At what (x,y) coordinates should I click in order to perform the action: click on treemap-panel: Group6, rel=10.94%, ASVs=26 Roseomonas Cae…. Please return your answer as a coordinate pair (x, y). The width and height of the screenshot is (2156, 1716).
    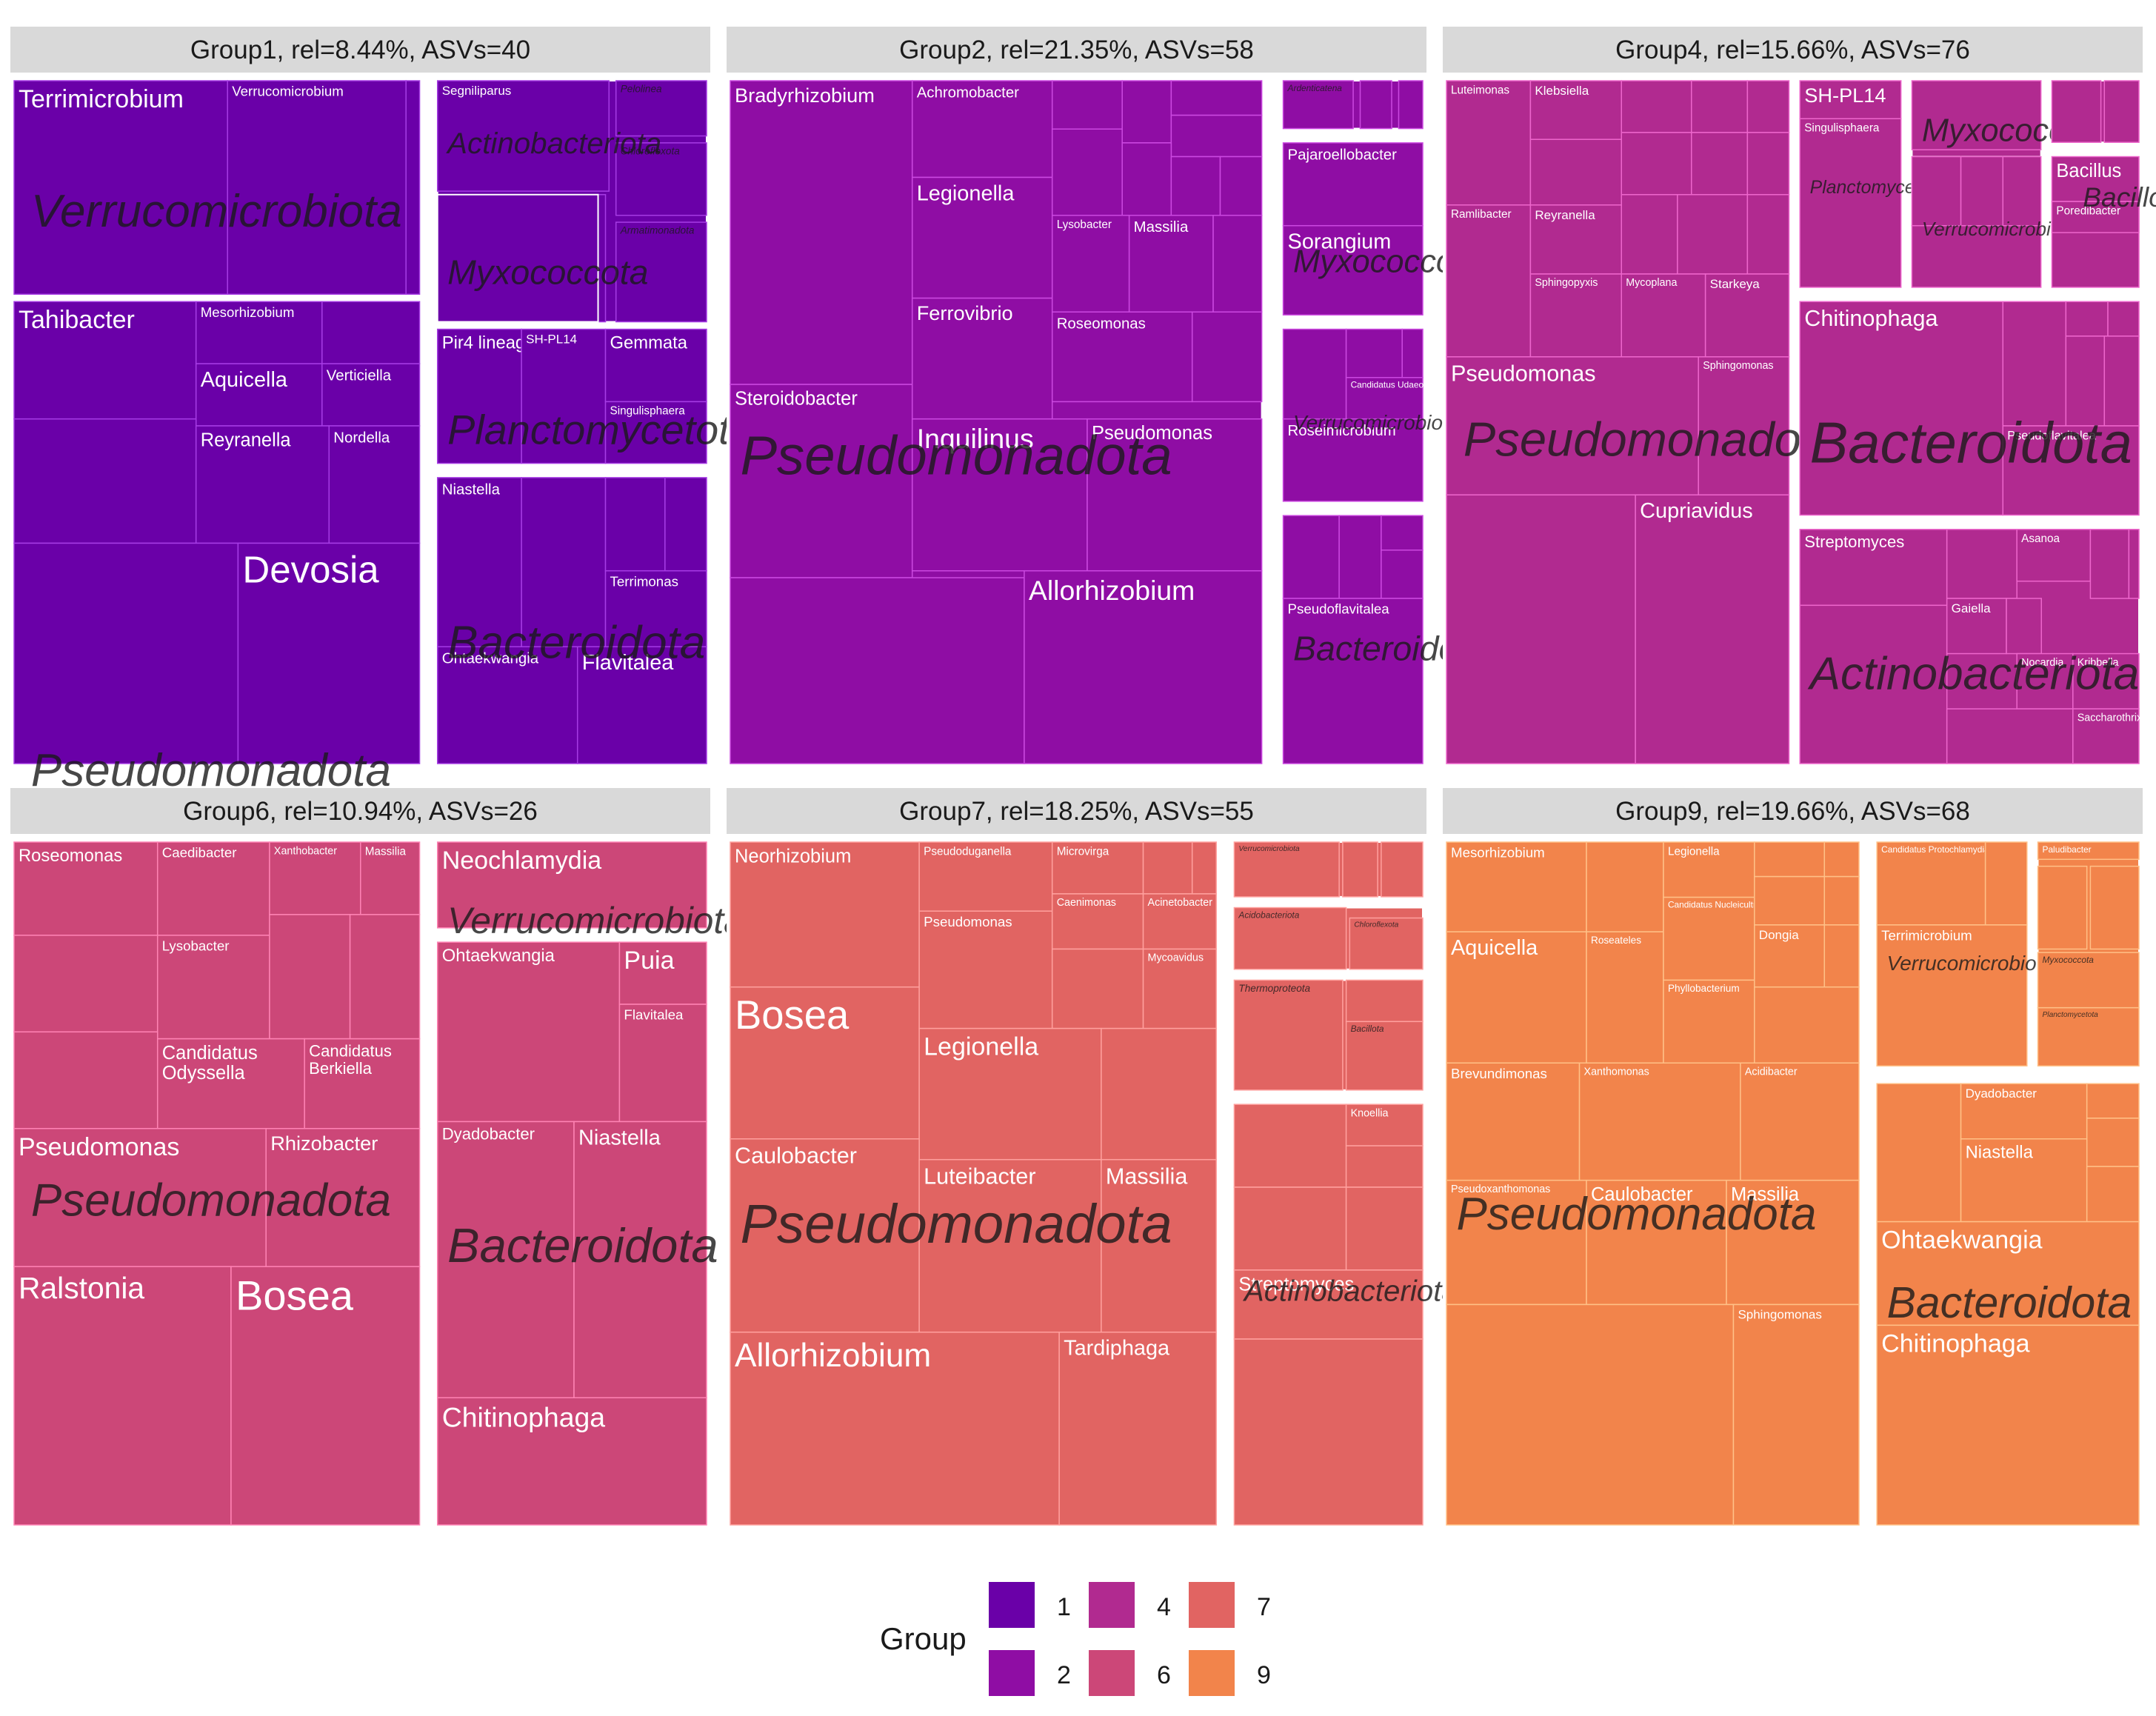
    Looking at the image, I should click on (377, 1158).